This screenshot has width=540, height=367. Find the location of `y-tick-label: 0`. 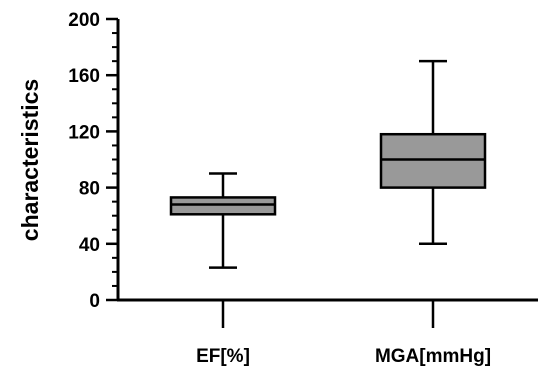

y-tick-label: 0 is located at coordinates (94, 301).